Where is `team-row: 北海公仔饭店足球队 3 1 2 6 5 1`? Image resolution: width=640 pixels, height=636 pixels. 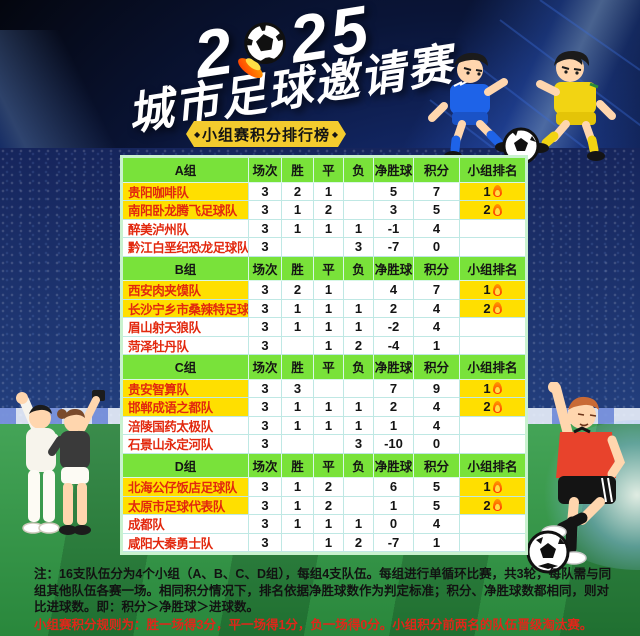
team-row: 北海公仔饭店足球队 3 1 2 6 5 1 is located at coordinates (324, 487).